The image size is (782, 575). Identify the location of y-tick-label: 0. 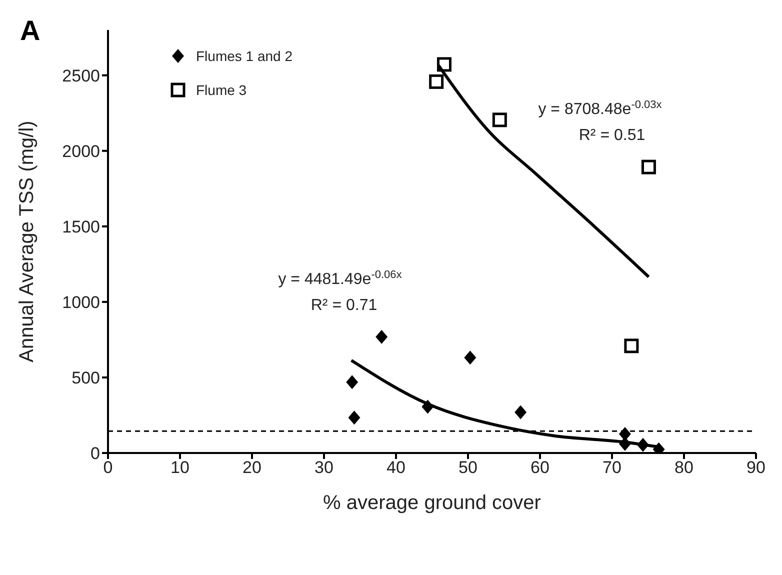
(95, 454).